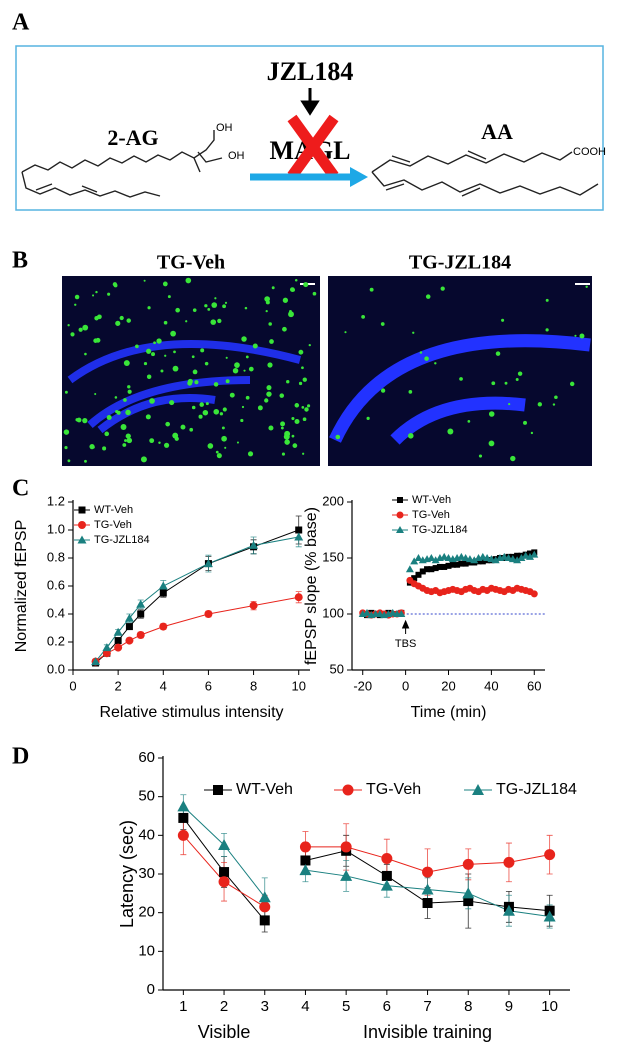 Image resolution: width=625 pixels, height=1050 pixels. Describe the element at coordinates (224, 128) in the screenshot. I see `hydroxyl-label: OH` at that location.